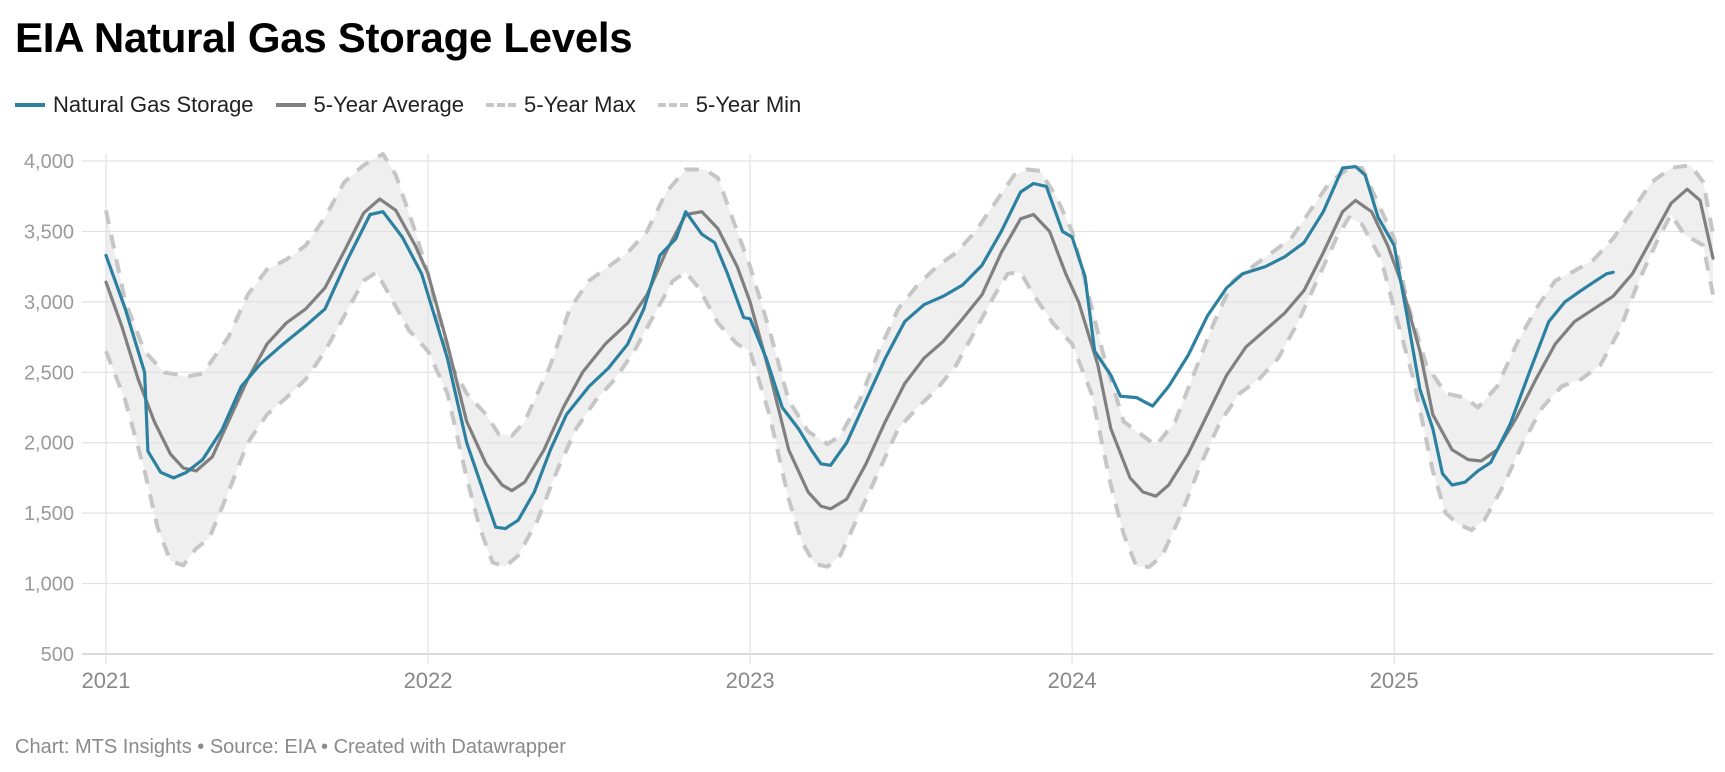 The width and height of the screenshot is (1725, 772). Describe the element at coordinates (580, 104) in the screenshot. I see `legend-label-max: 5-Year Max` at that location.